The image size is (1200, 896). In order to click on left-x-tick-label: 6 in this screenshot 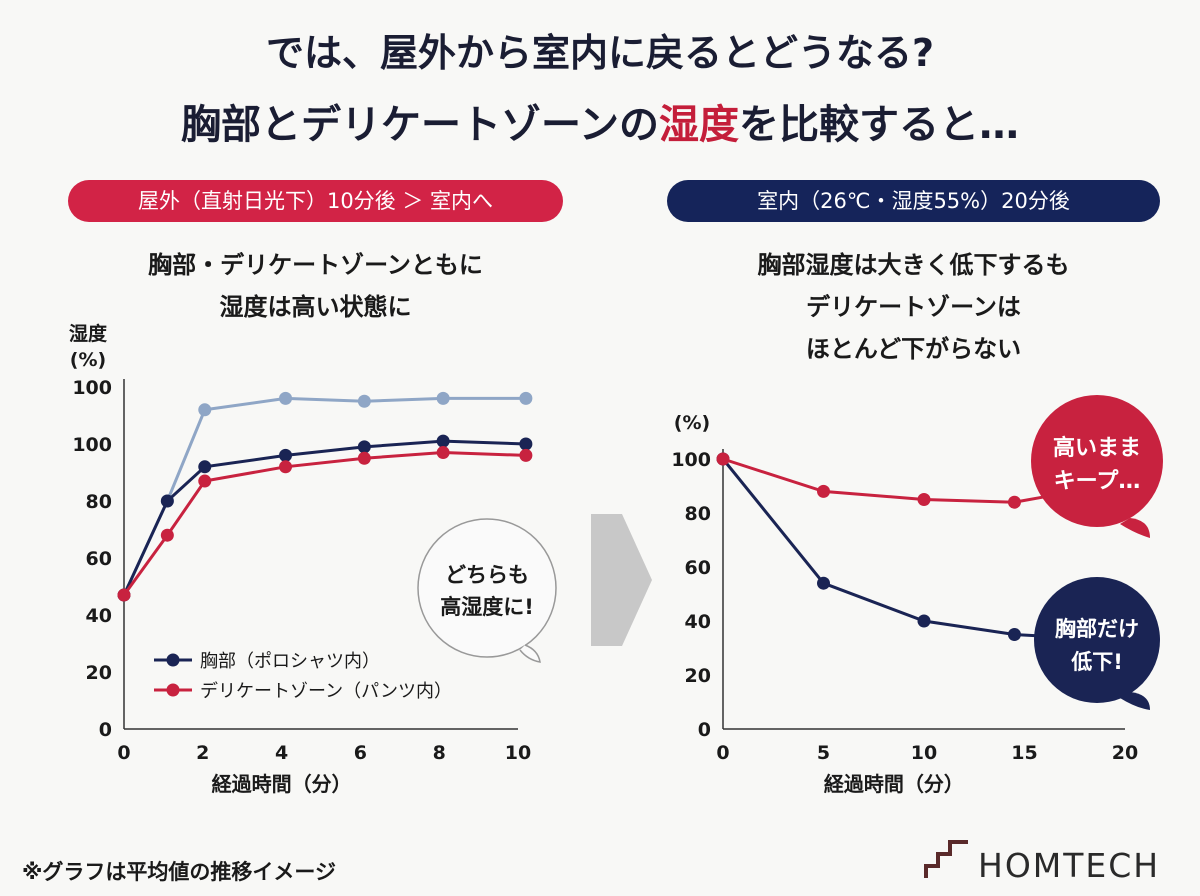, I will do `click(360, 753)`.